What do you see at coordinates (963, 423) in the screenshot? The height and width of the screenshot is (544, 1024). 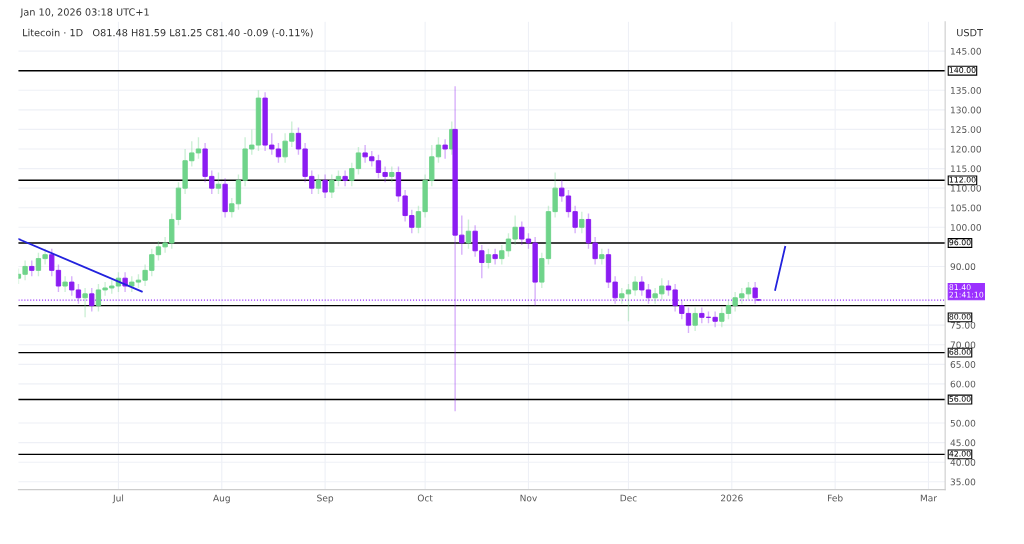 I see `y-tick-label: 50.00` at bounding box center [963, 423].